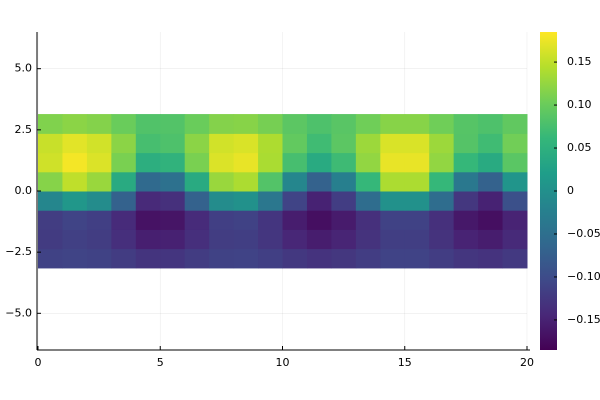 This screenshot has width=600, height=400. What do you see at coordinates (18, 312) in the screenshot?
I see `y-tick-label: −5.0` at bounding box center [18, 312].